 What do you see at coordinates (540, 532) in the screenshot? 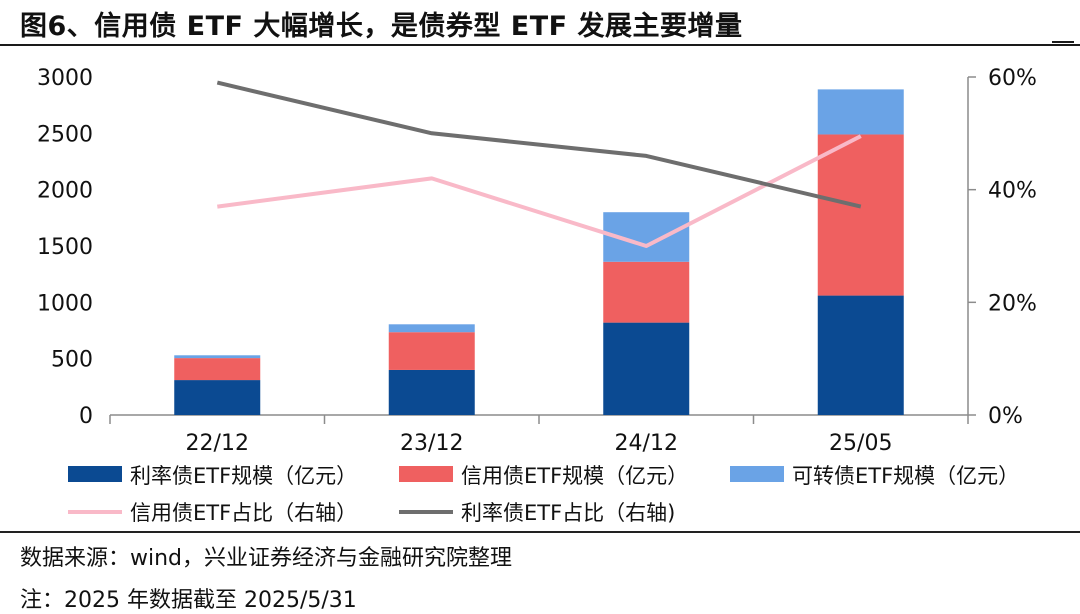
I see `footer-rule` at bounding box center [540, 532].